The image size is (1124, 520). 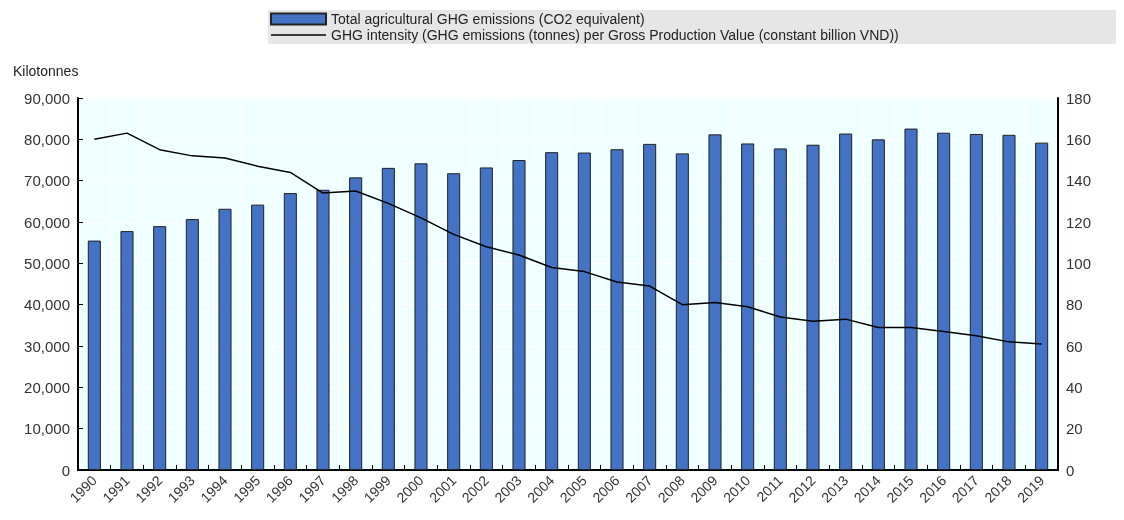 What do you see at coordinates (488, 19) in the screenshot?
I see `legend-label: Total agricultural GHG emissions (CO2 equivalent)` at bounding box center [488, 19].